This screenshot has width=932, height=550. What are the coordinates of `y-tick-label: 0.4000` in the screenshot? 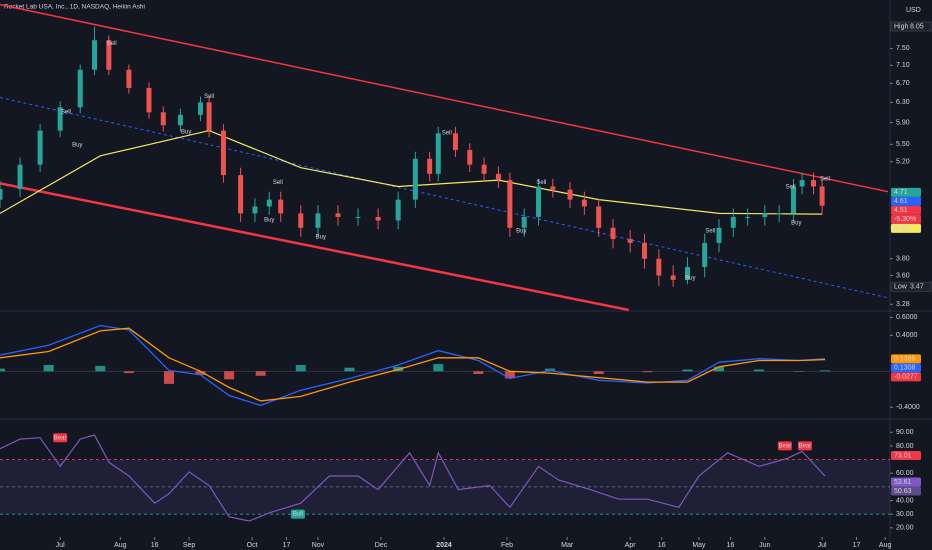 It's located at (907, 335).